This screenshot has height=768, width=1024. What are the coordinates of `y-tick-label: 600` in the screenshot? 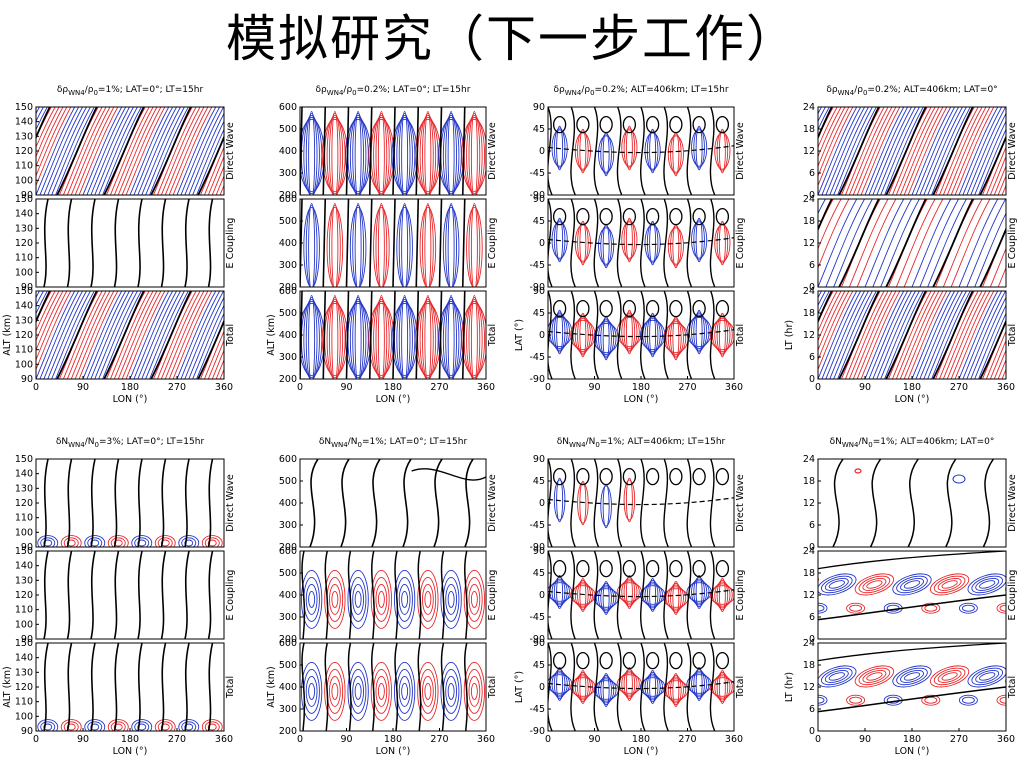 It's located at (288, 551).